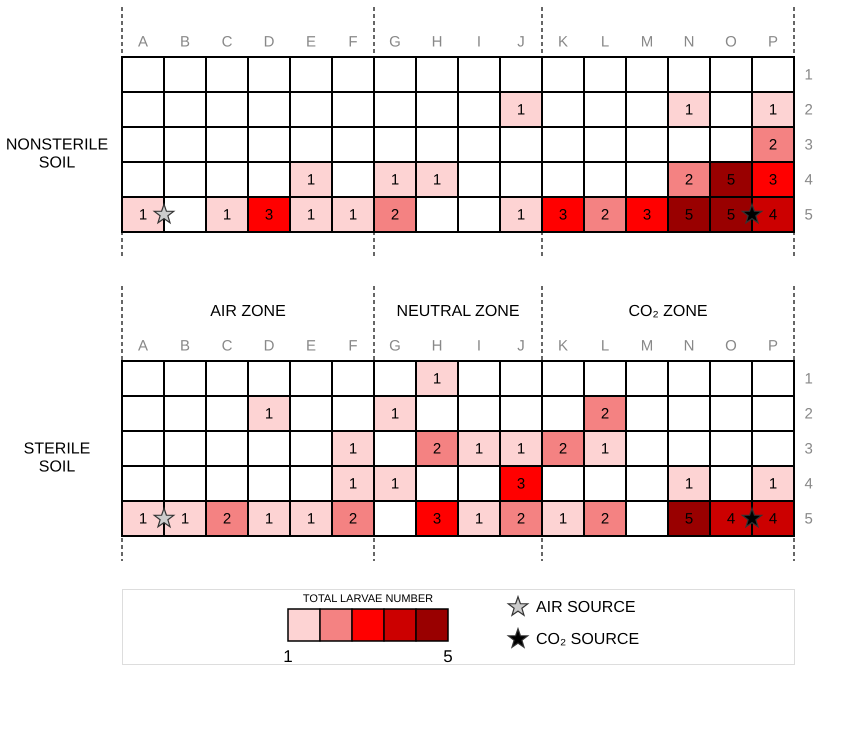  What do you see at coordinates (586, 607) in the screenshot?
I see `text: AIR SOURCE` at bounding box center [586, 607].